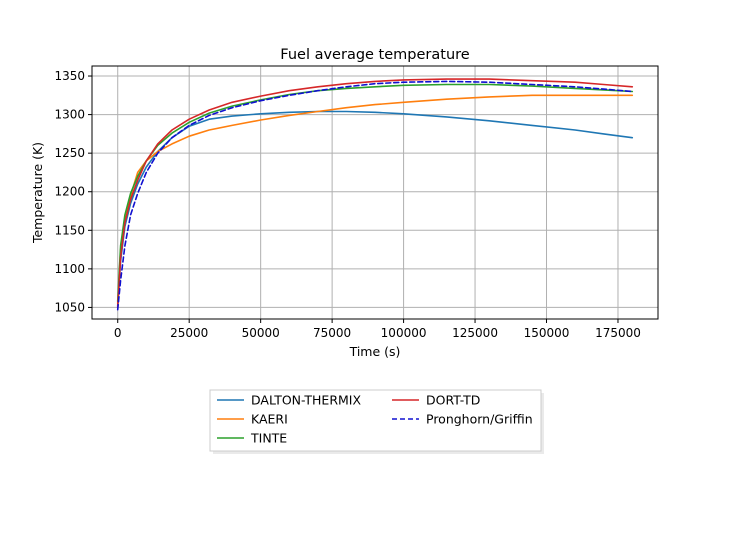 Image resolution: width=732 pixels, height=550 pixels. Describe the element at coordinates (69, 192) in the screenshot. I see `y-tick-label: 1200` at that location.